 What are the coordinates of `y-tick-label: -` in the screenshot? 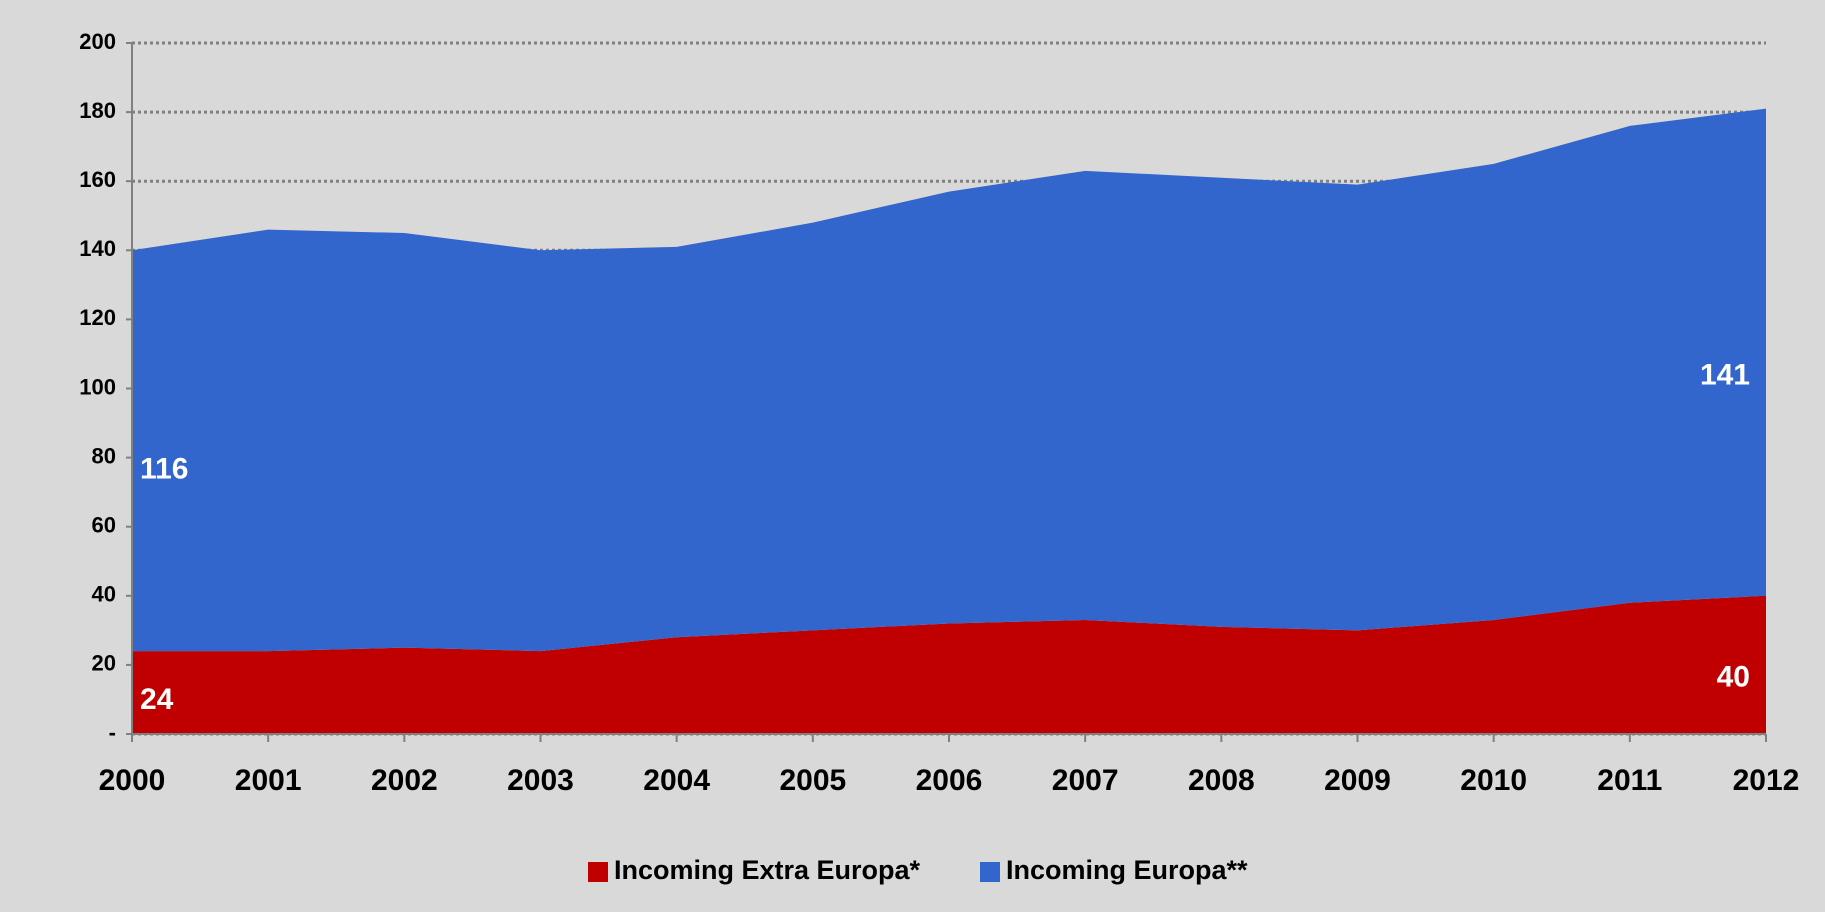 It's located at (112, 732).